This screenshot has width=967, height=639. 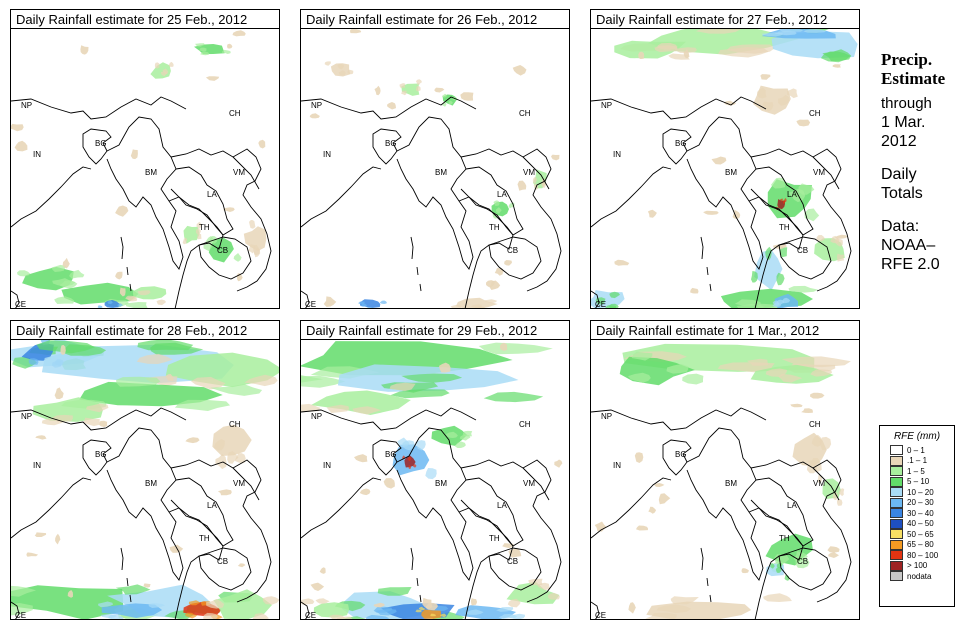 What do you see at coordinates (913, 78) in the screenshot?
I see `heading-estimate: Estimate` at bounding box center [913, 78].